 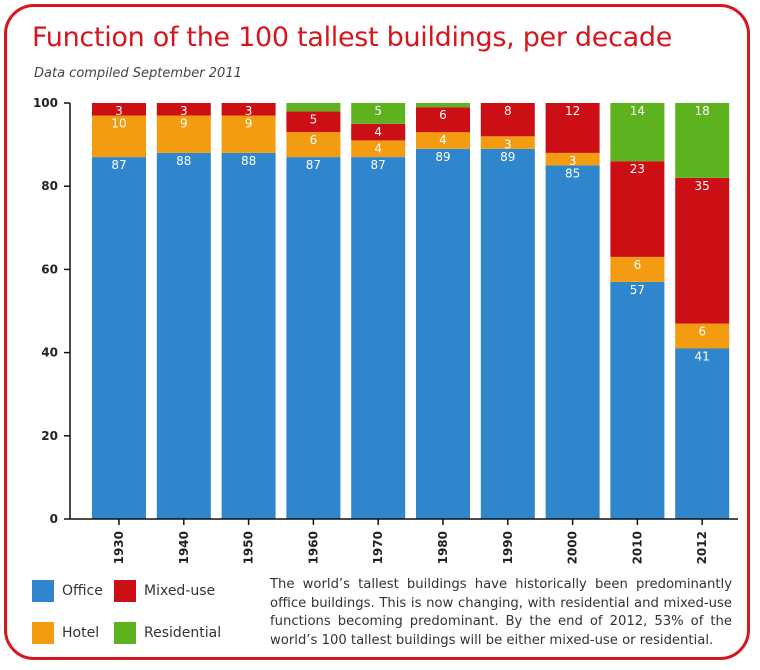 What do you see at coordinates (637, 111) in the screenshot?
I see `bar-label: 14` at bounding box center [637, 111].